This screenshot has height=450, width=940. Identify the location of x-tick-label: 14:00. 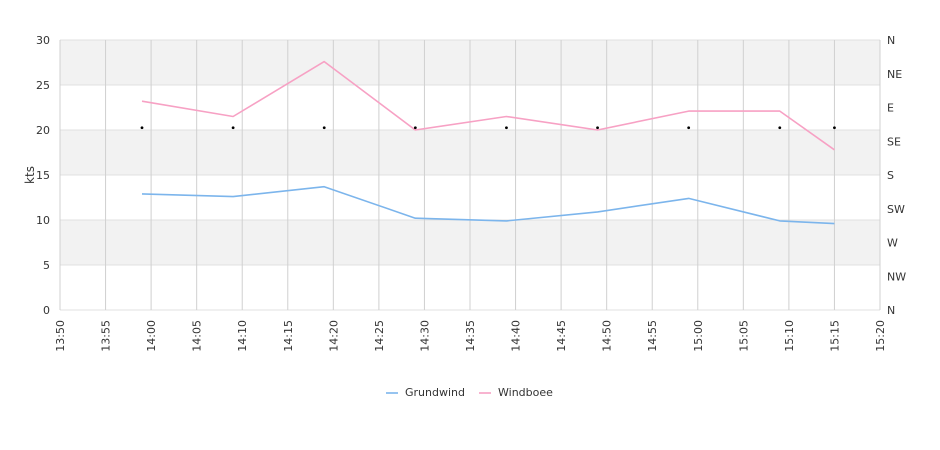
(151, 336).